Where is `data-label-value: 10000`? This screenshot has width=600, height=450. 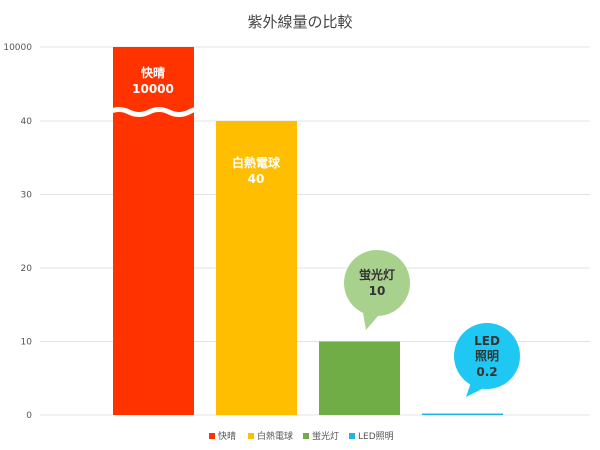 data-label-value: 10000 is located at coordinates (153, 89).